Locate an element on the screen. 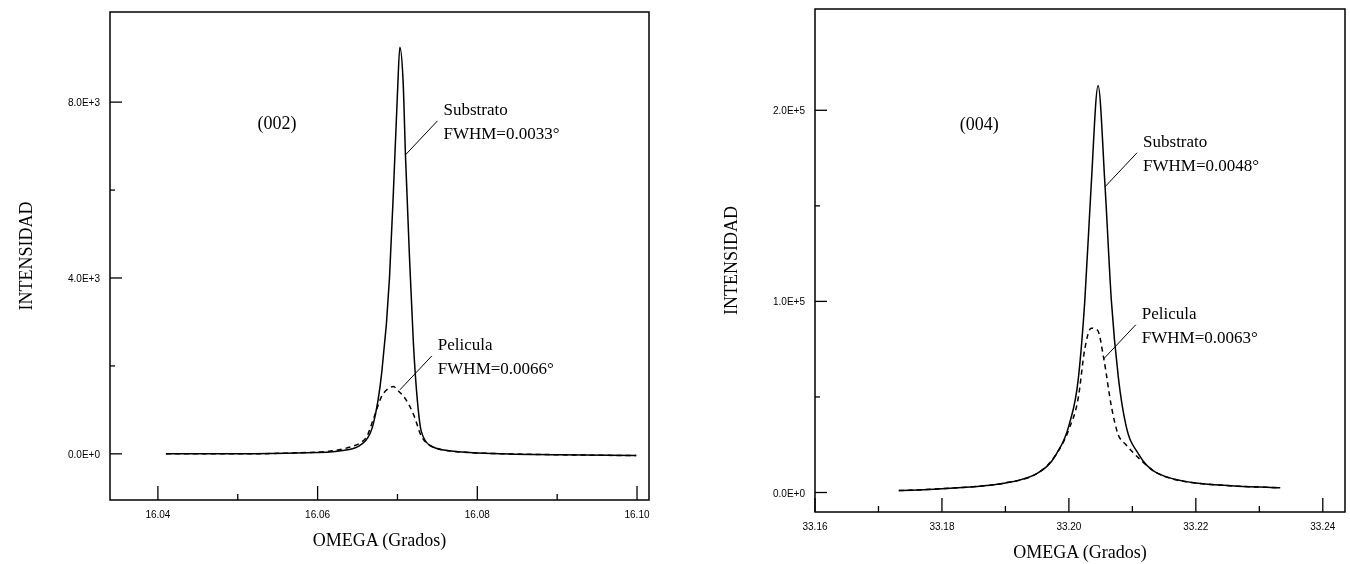 The height and width of the screenshot is (564, 1350). x-tick-label: 16.10 is located at coordinates (637, 514).